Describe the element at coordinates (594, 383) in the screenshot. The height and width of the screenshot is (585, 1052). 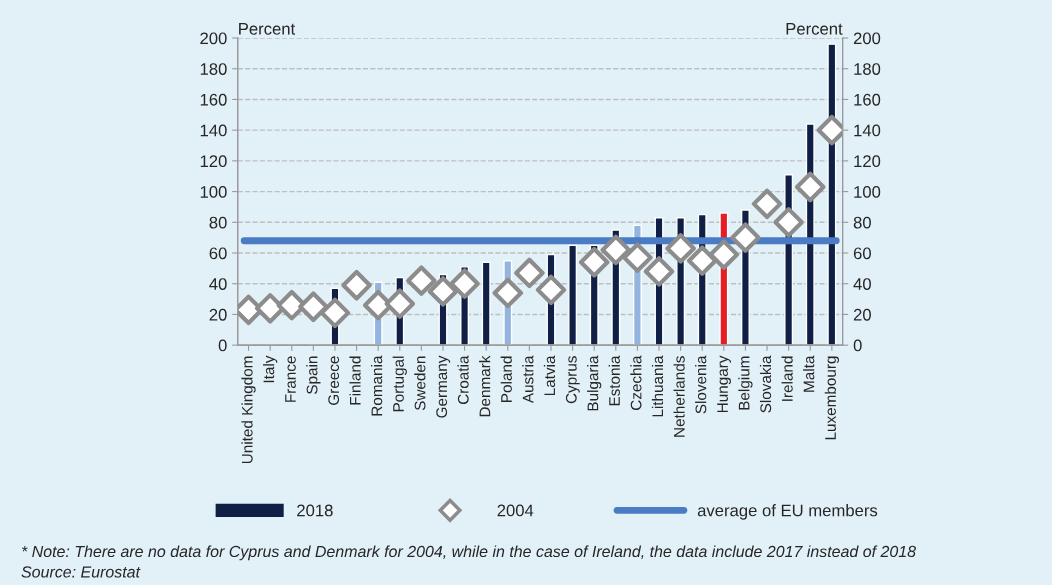
I see `x-tick-label: Bulgaria` at that location.